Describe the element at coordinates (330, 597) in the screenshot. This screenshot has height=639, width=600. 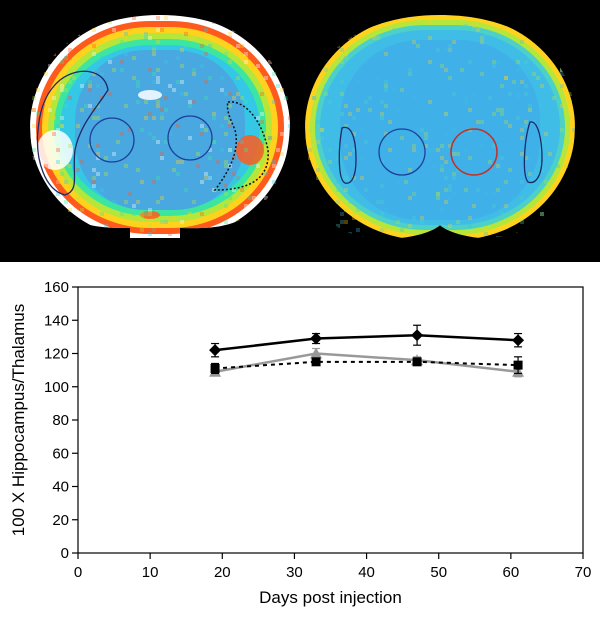
I see `x-axis-label: Days post injection` at that location.